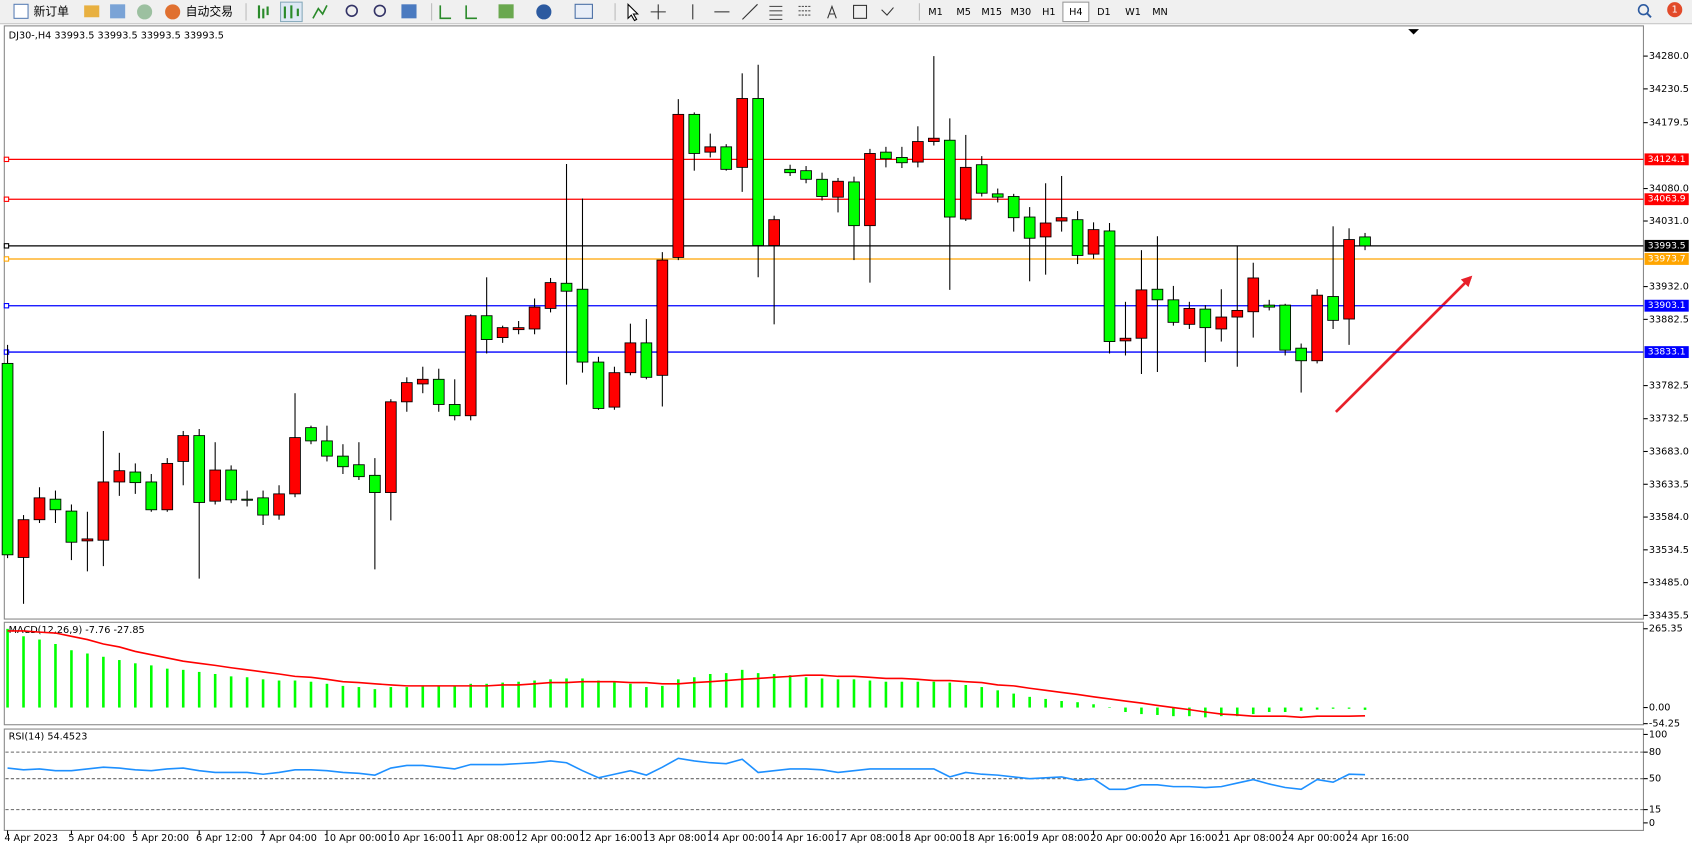 The height and width of the screenshot is (852, 1692). Describe the element at coordinates (823, 779) in the screenshot. I see `rsi-panel` at that location.